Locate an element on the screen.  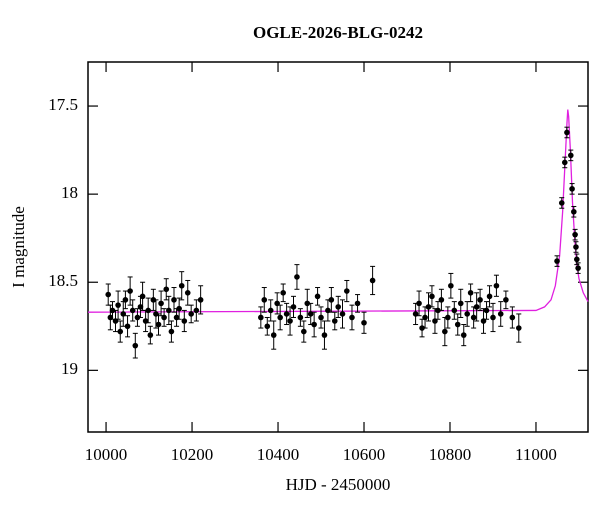
y-tick-label: 18 is located at coordinates (69, 192).